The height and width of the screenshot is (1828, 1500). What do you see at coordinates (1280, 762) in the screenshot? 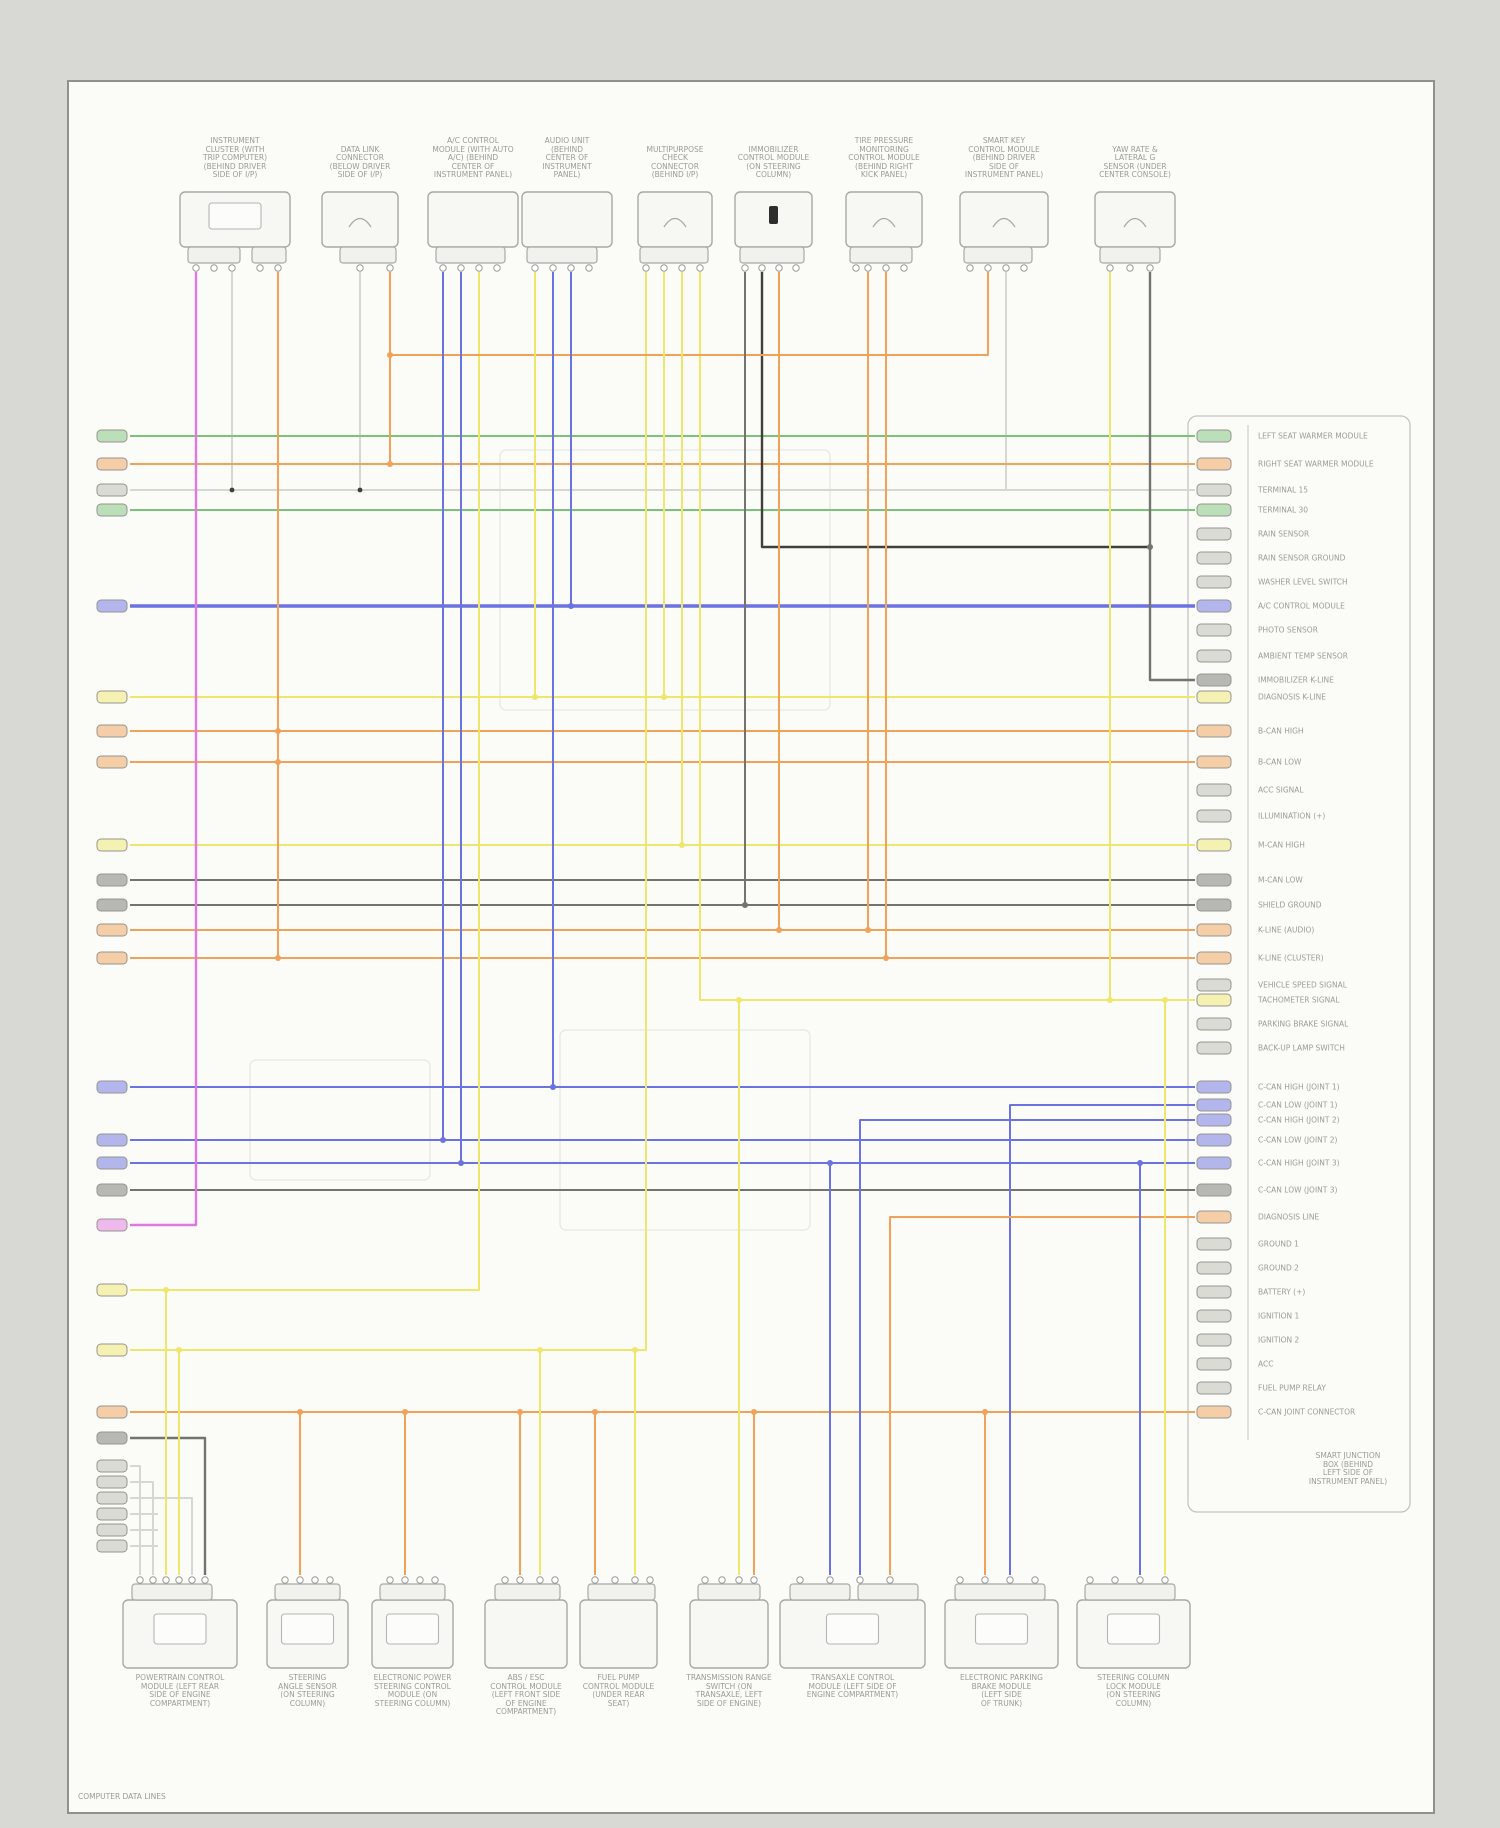
I see `right-pin-label: B-CAN LOW` at bounding box center [1280, 762].